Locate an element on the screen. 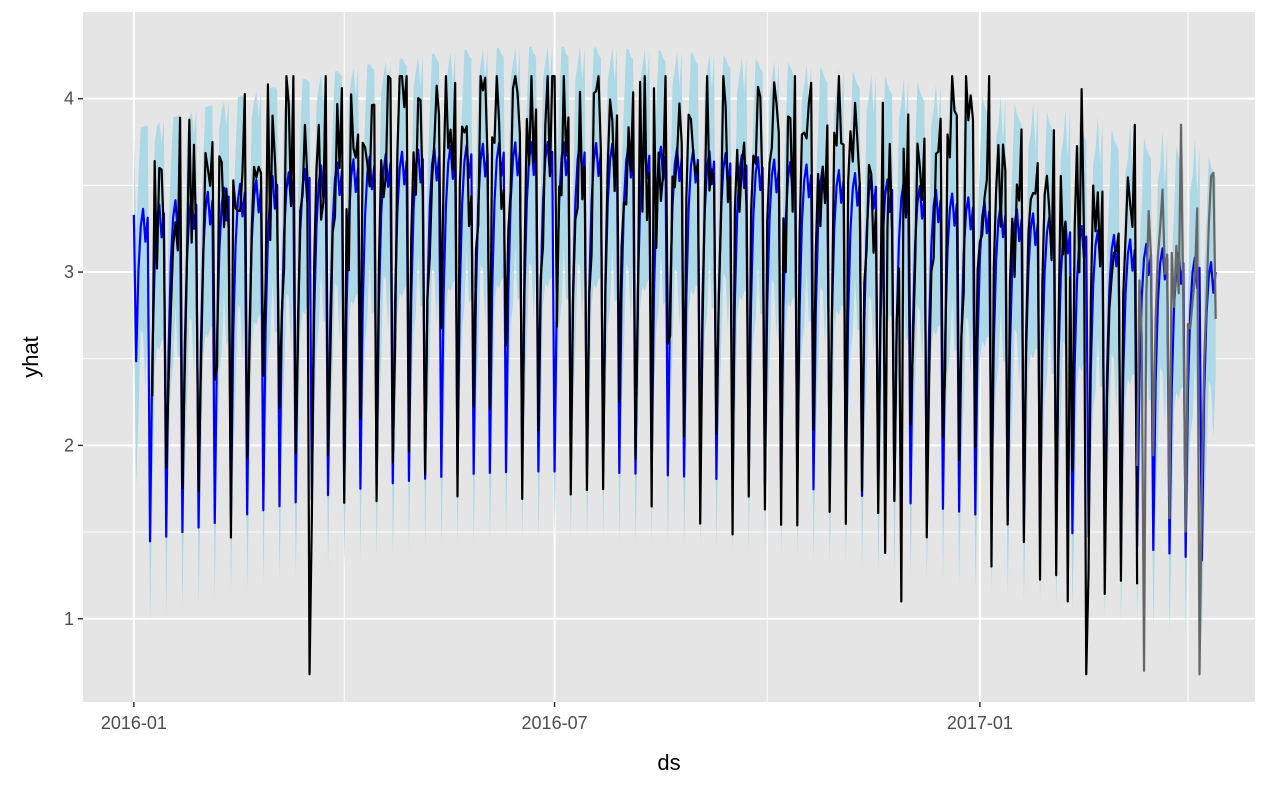  x-axis-ticks: 2016-01 2016-07 2017-01 is located at coordinates (557, 717).